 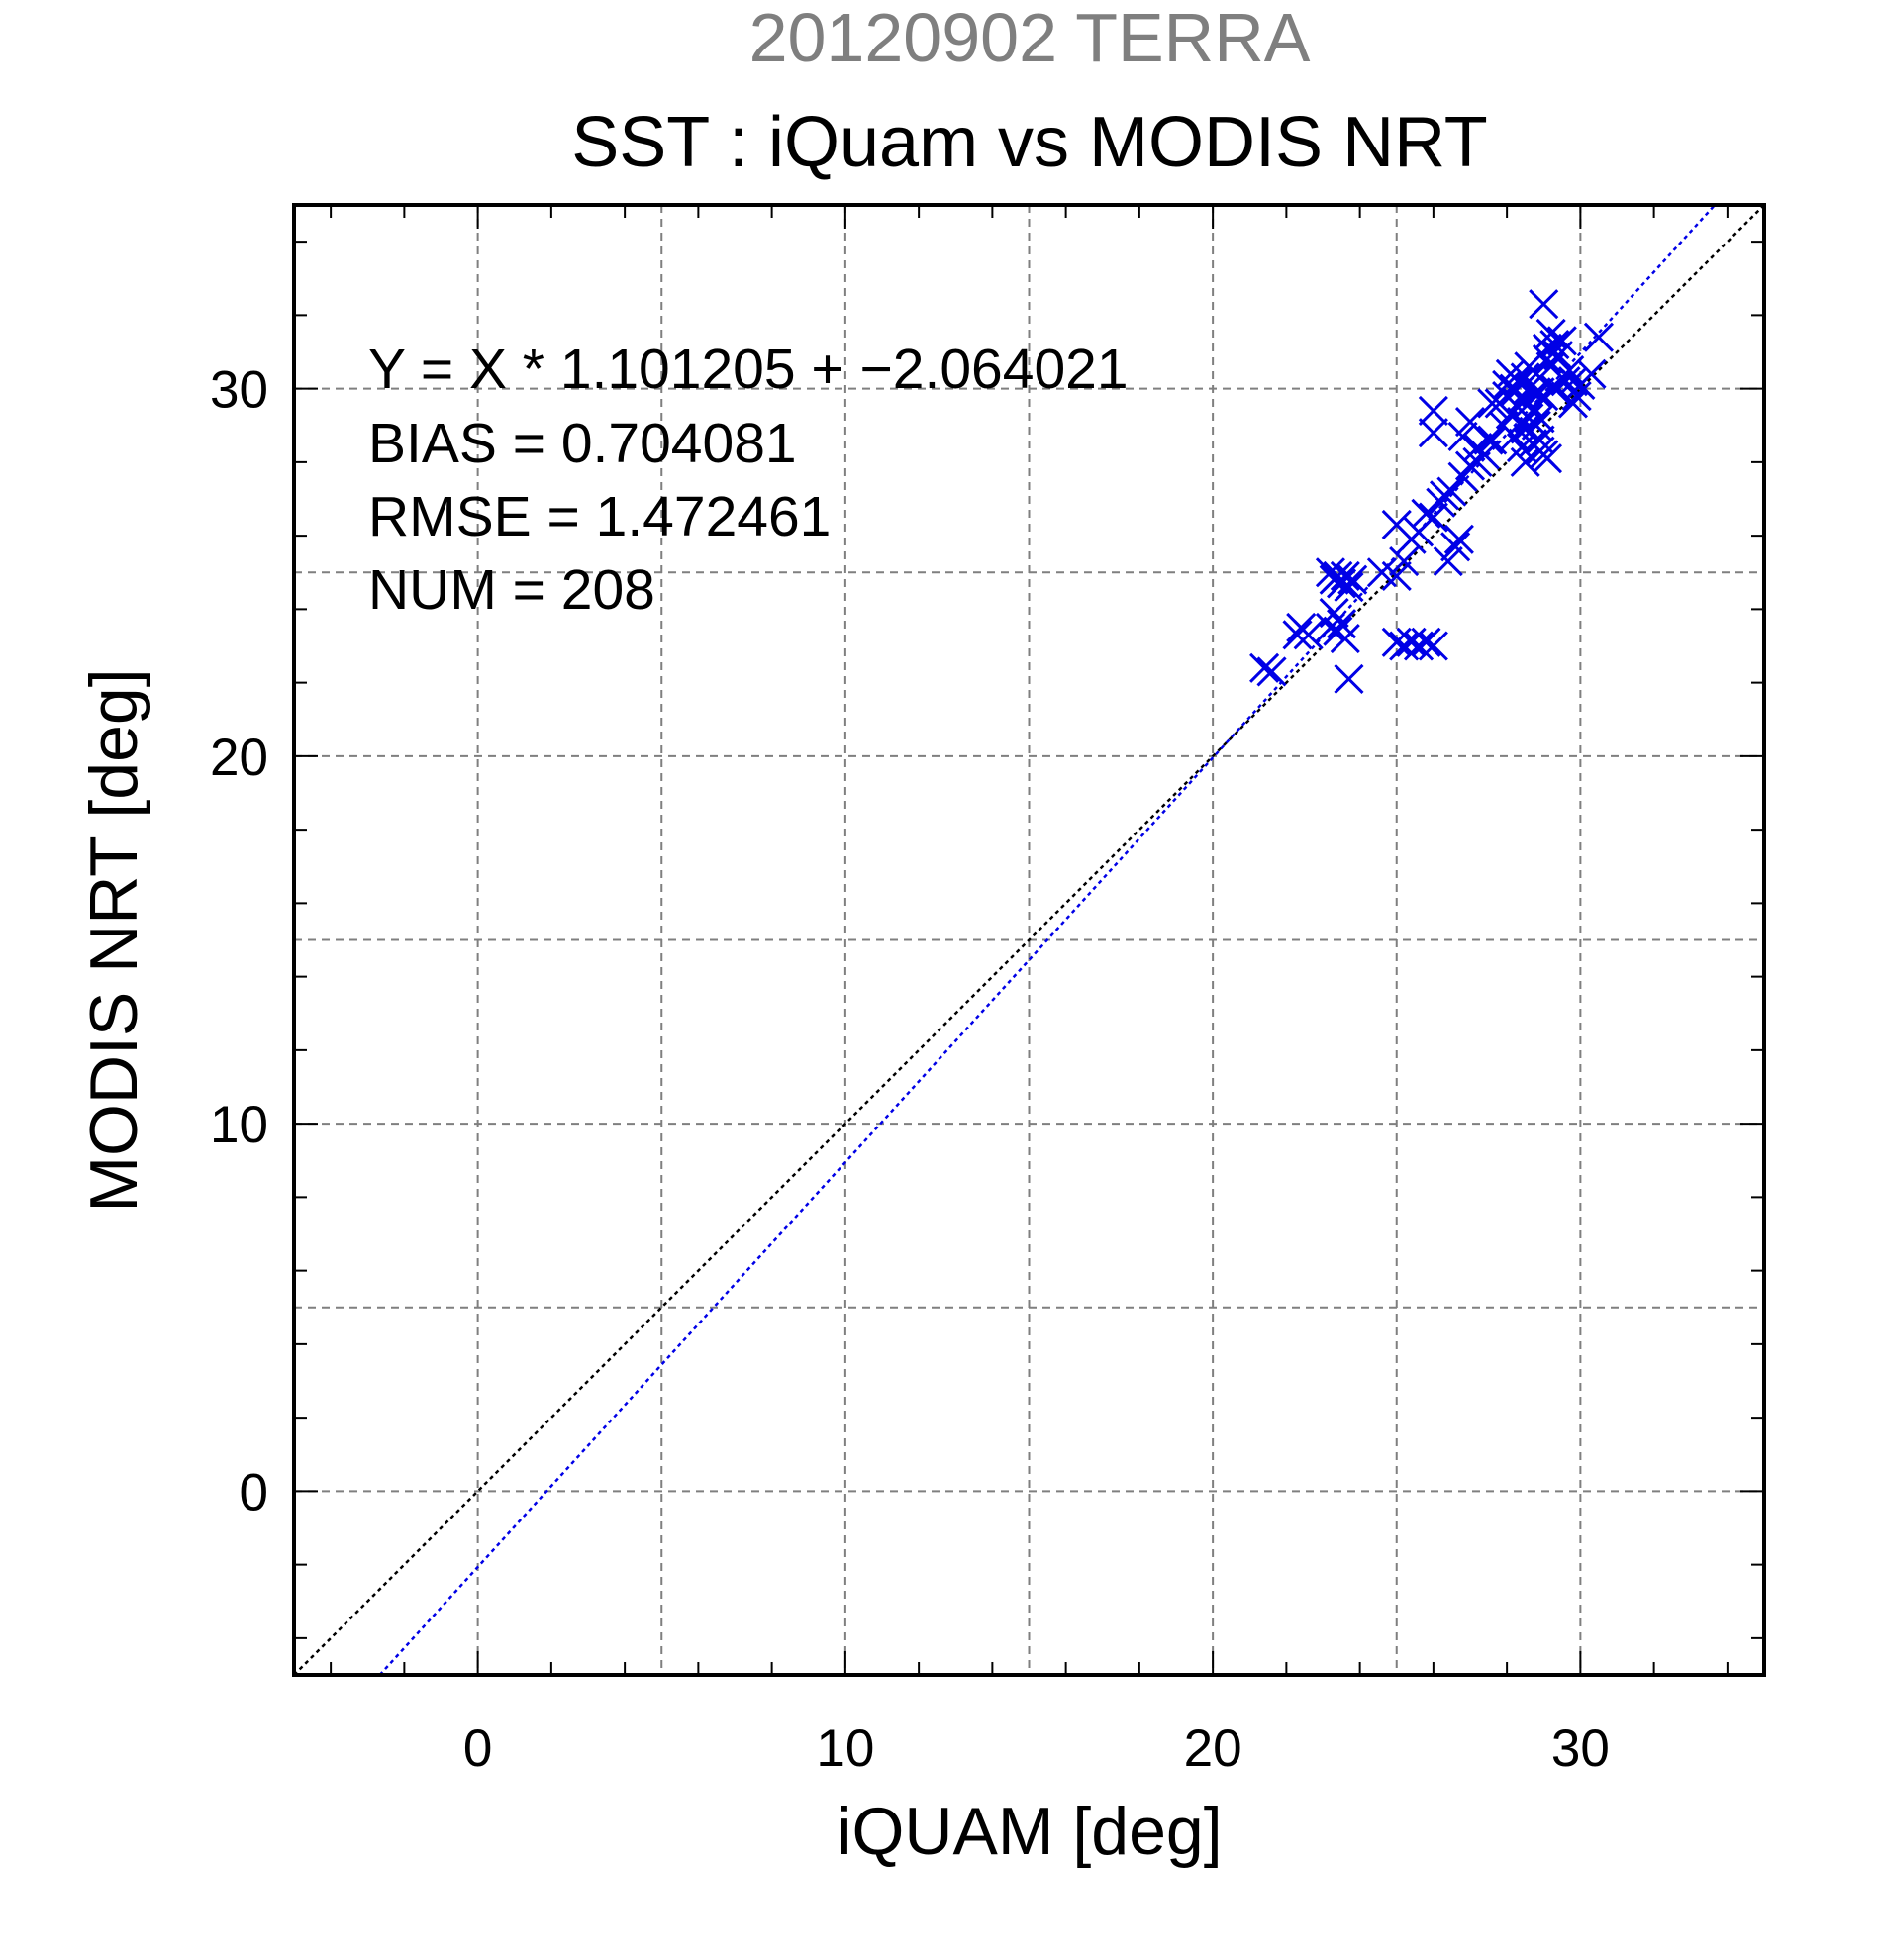 I want to click on x-tick-label: 20, so click(x=1213, y=1748).